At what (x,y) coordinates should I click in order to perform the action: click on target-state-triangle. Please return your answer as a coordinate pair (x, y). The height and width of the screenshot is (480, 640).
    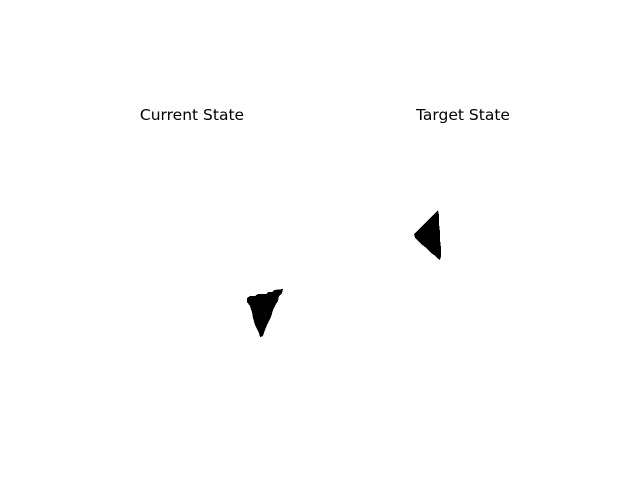
    Looking at the image, I should click on (427, 235).